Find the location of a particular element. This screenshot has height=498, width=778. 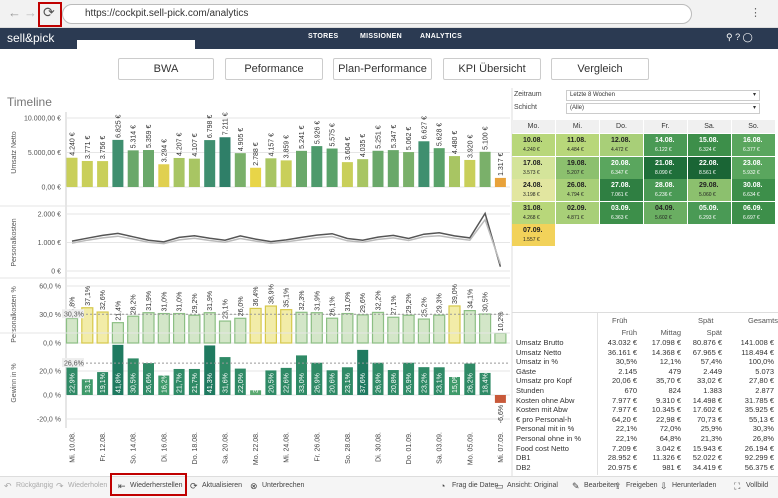

filter-select: (Alle) ▾ is located at coordinates (663, 108).